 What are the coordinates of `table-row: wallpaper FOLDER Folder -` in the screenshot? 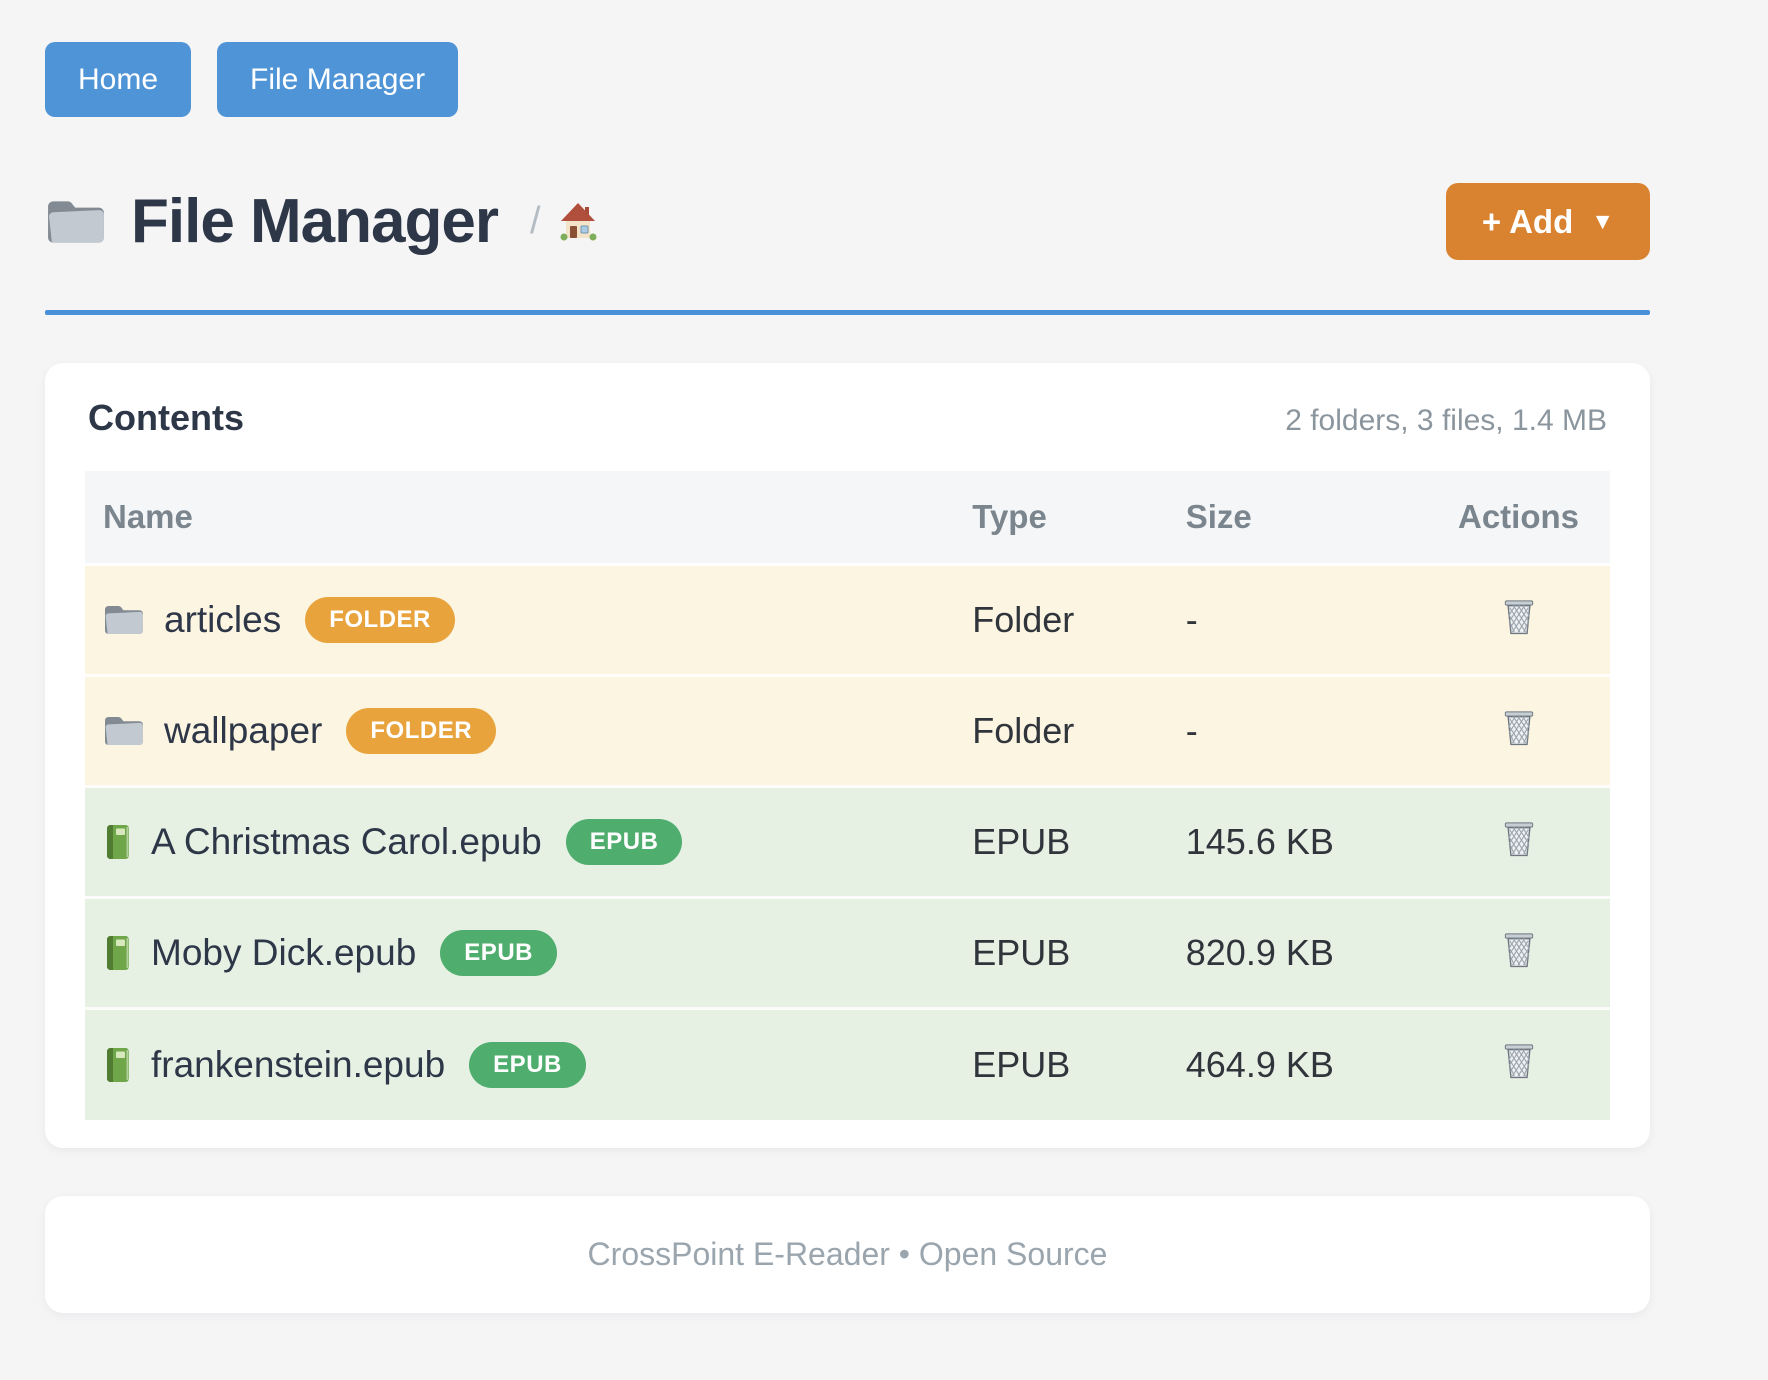 It's located at (847, 731).